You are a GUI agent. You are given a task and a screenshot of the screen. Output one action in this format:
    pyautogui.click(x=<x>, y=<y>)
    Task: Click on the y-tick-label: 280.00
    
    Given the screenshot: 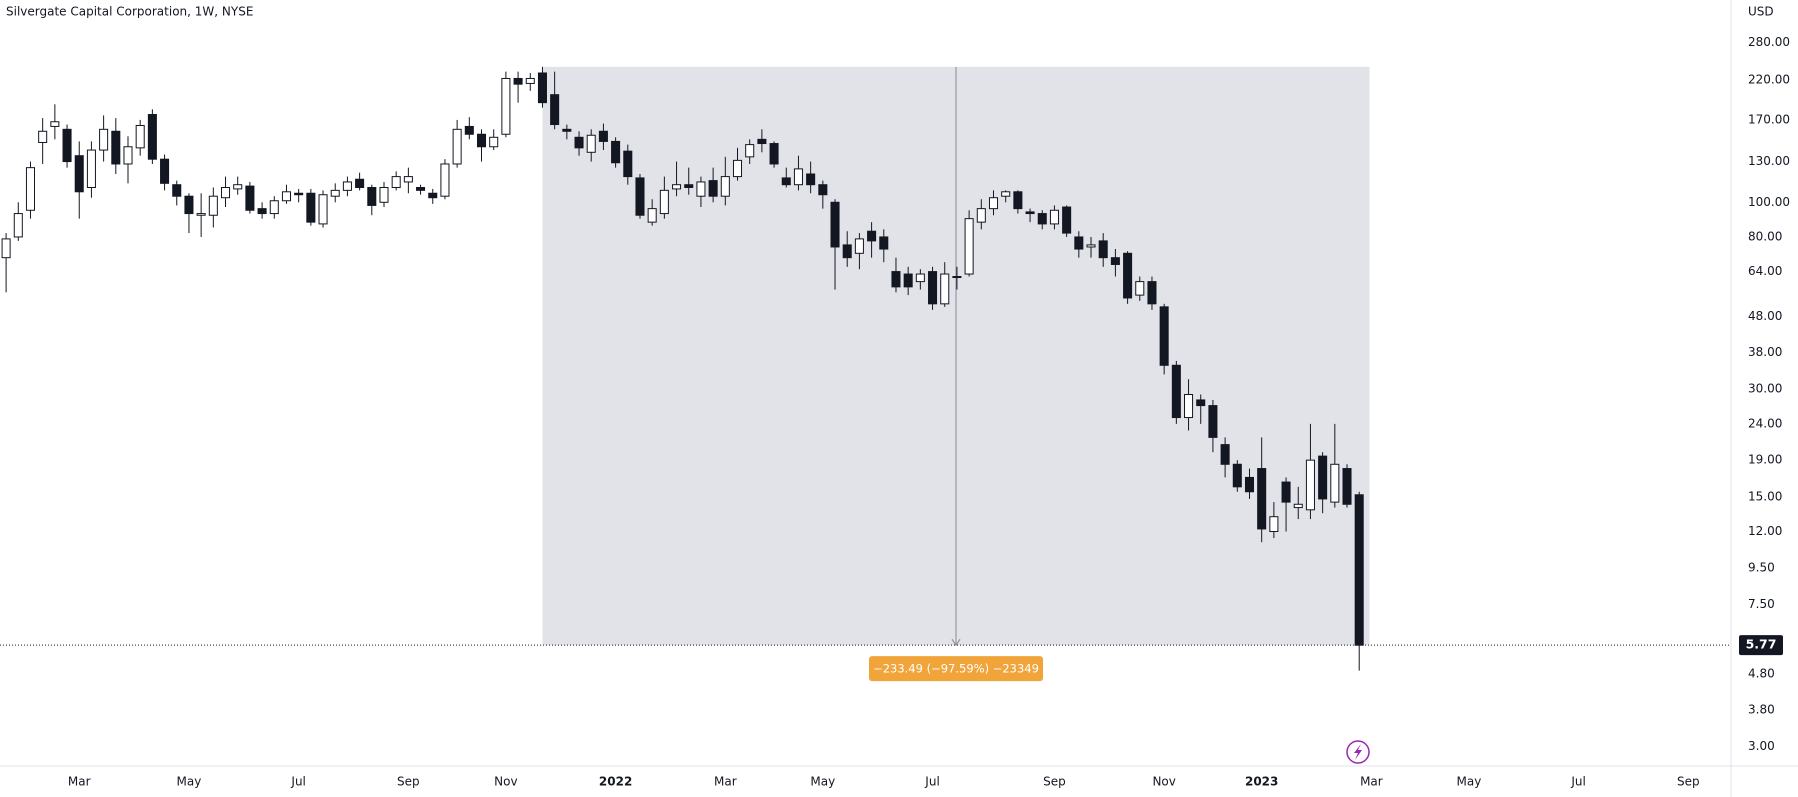 What is the action you would take?
    pyautogui.click(x=1769, y=42)
    